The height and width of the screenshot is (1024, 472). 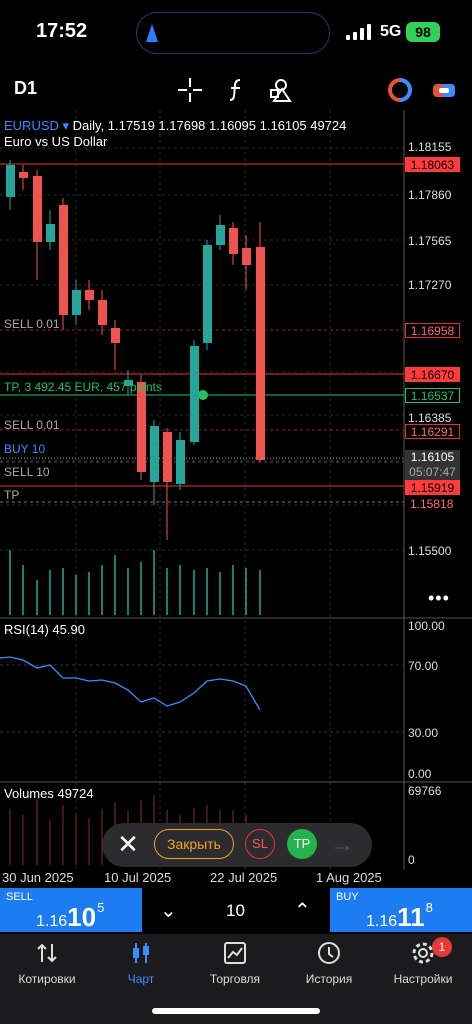 I want to click on location-arrow-icon, so click(x=152, y=33).